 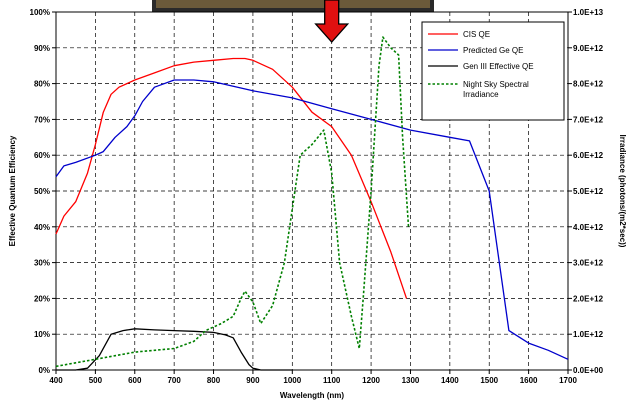 What do you see at coordinates (588, 48) in the screenshot?
I see `y2-tick-label: 9.0E+12` at bounding box center [588, 48].